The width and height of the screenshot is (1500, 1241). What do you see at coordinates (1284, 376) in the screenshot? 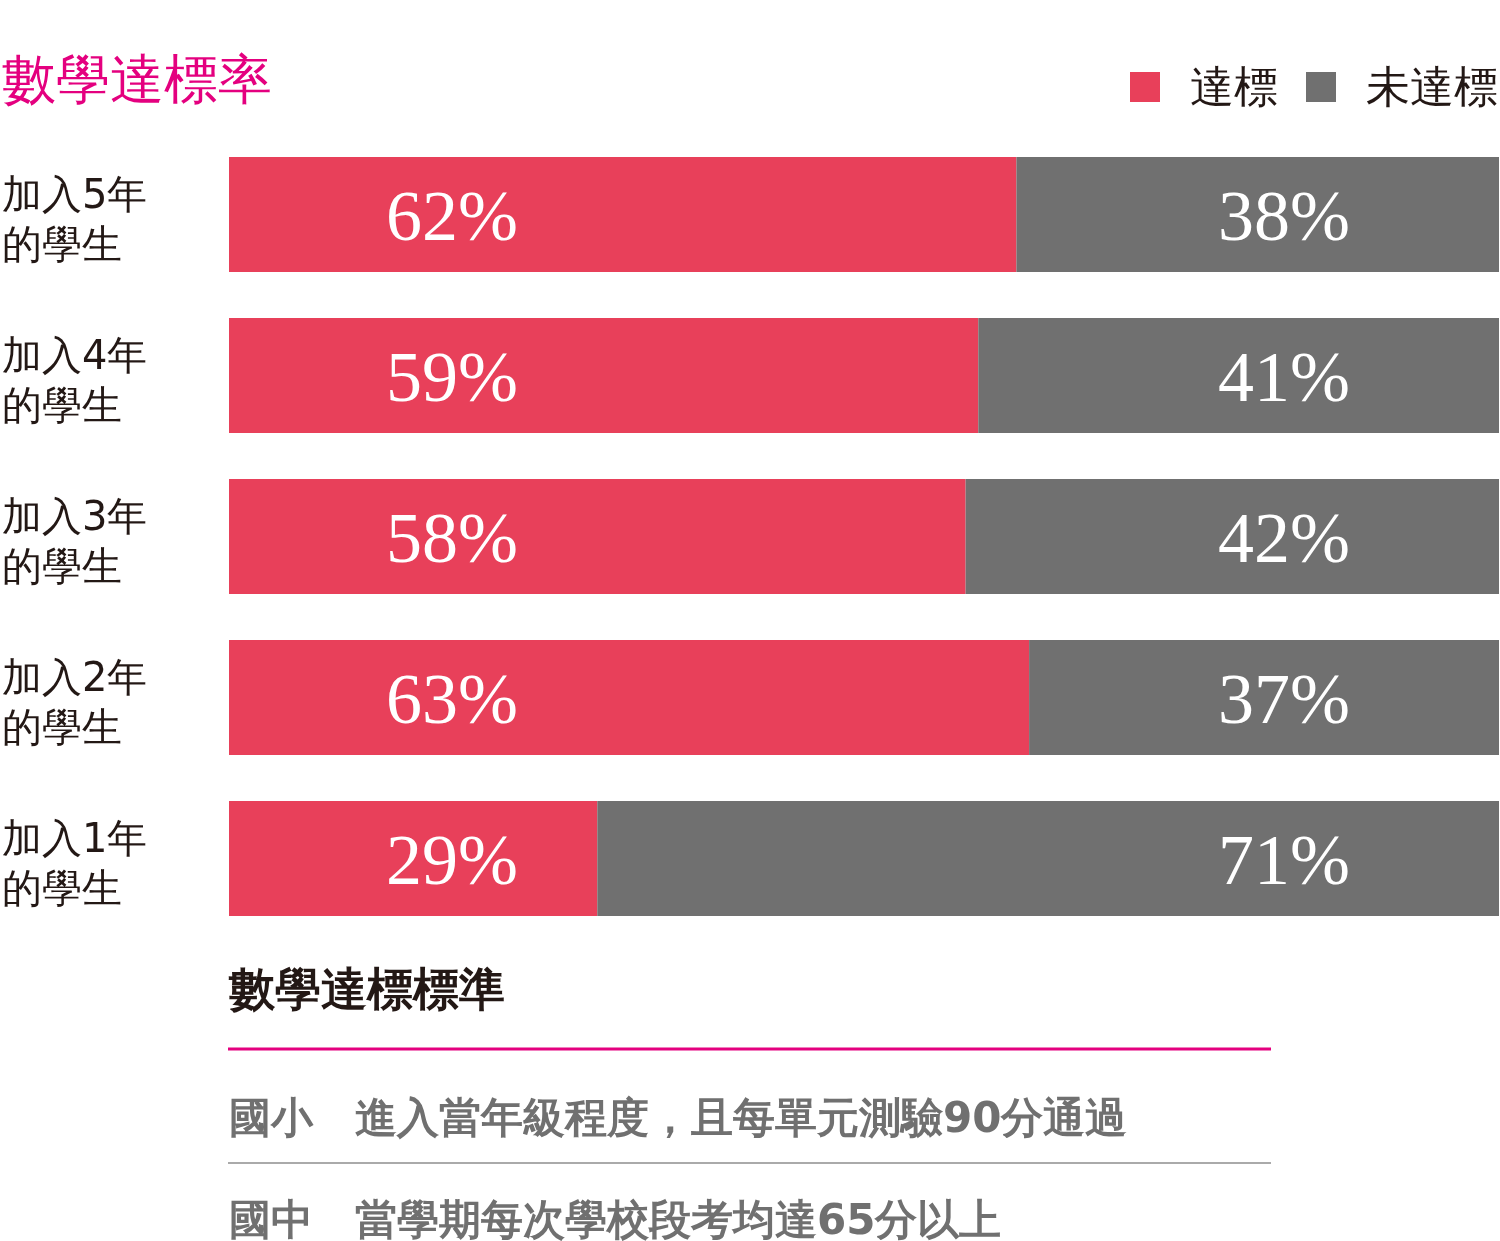
I see `data-label: 41%` at bounding box center [1284, 376].